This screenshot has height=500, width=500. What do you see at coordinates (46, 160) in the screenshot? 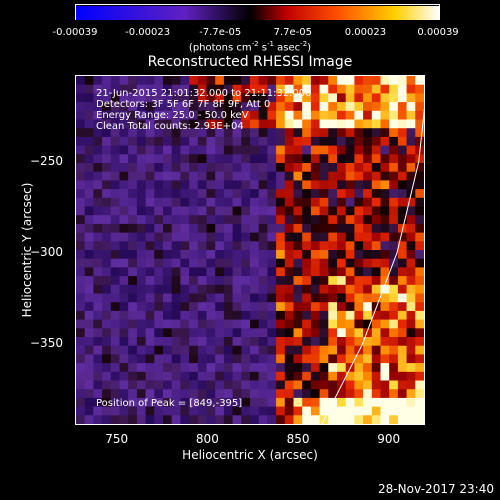
I see `y-tick-label: −250` at bounding box center [46, 160].